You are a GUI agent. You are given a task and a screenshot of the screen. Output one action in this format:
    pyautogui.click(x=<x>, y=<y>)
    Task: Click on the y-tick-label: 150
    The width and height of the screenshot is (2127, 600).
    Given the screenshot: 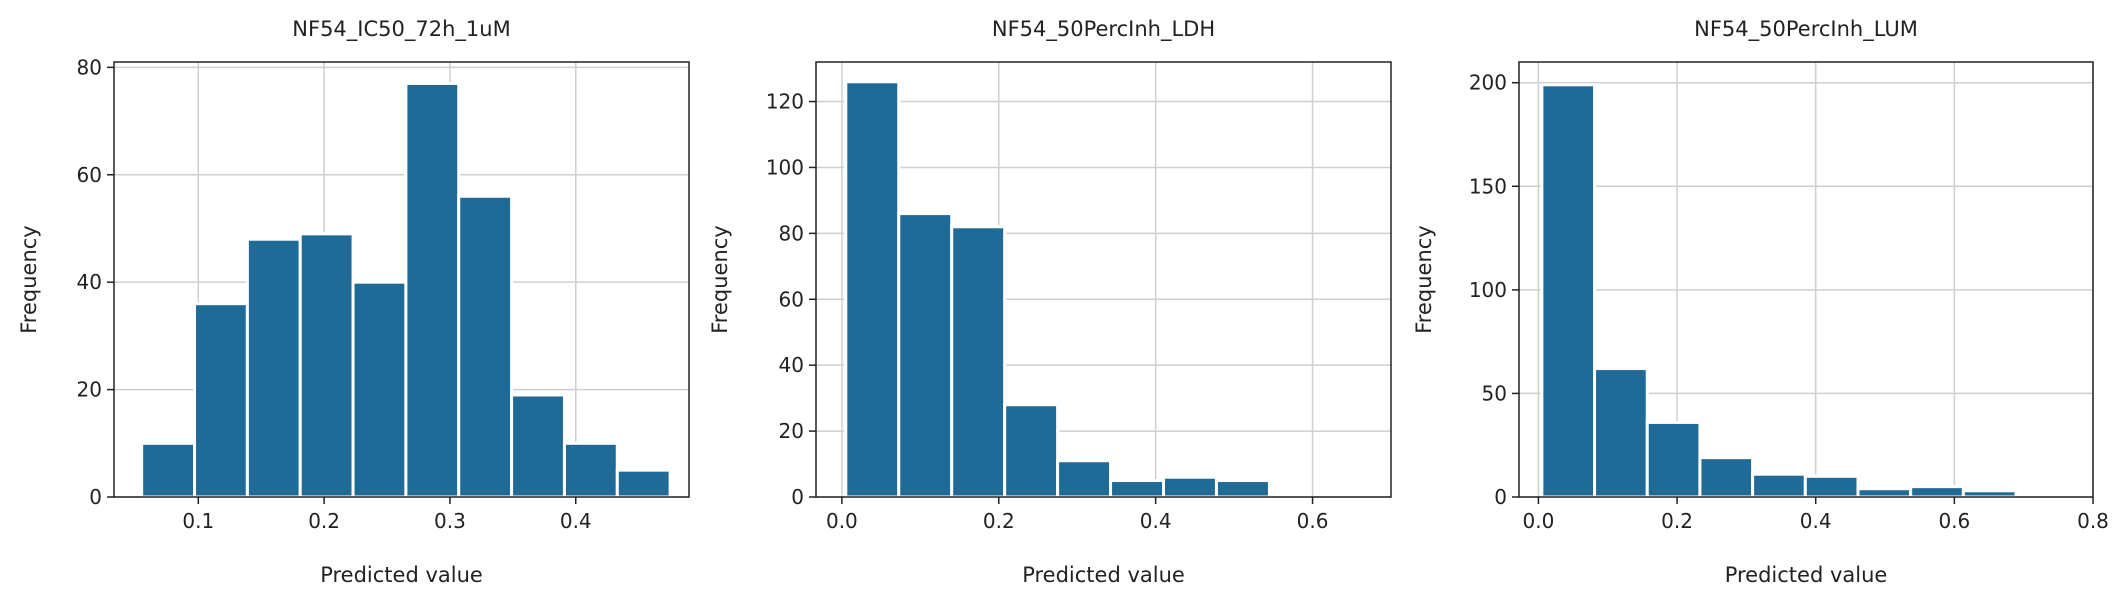 What is the action you would take?
    pyautogui.click(x=1488, y=186)
    